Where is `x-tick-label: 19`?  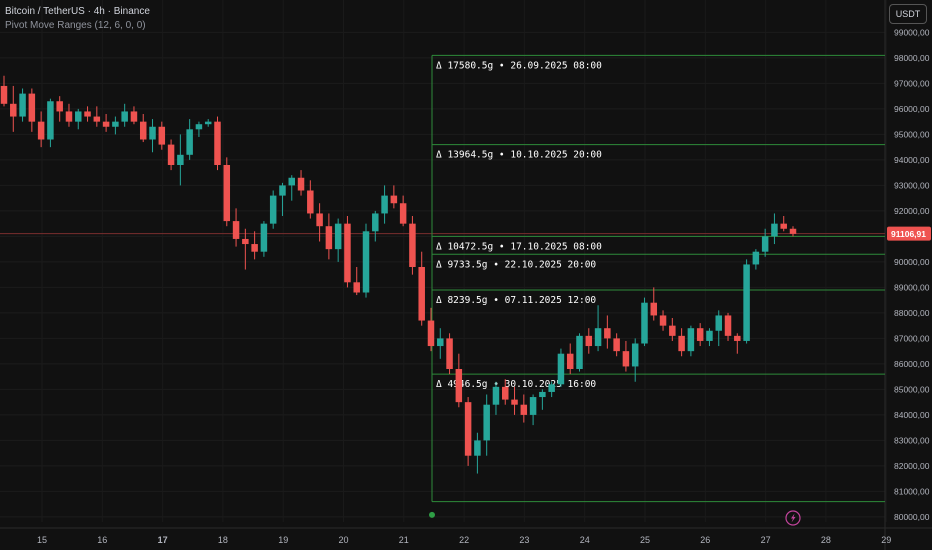 x-tick-label: 19 is located at coordinates (283, 540).